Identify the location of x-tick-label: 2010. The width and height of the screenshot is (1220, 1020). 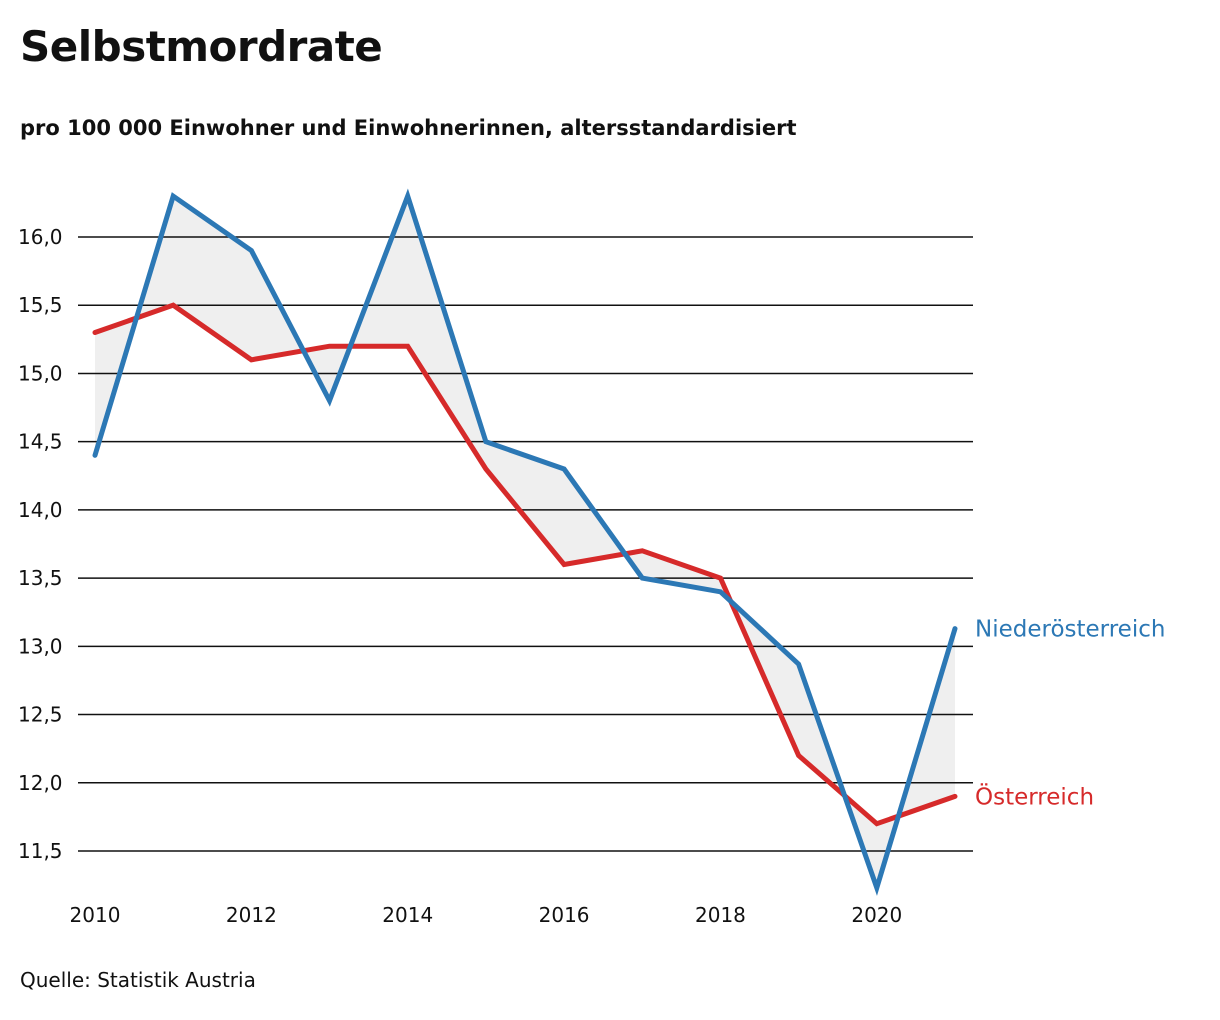
(95, 915).